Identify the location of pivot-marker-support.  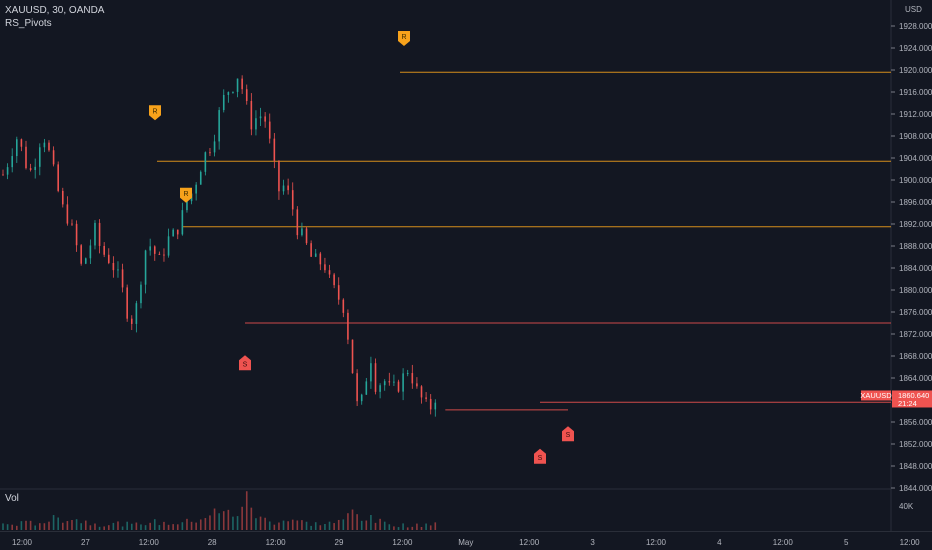
(245, 363).